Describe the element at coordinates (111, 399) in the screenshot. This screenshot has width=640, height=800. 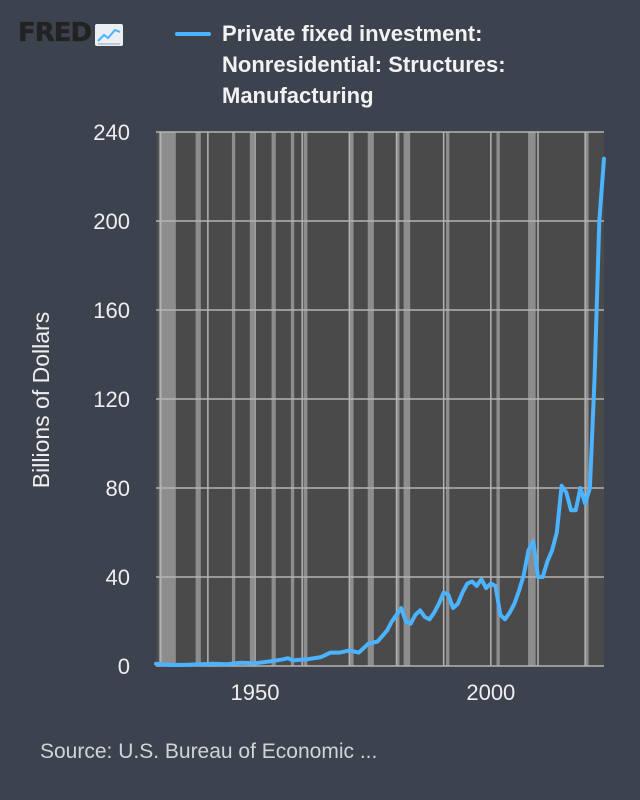
I see `y-tick-label-120: 120` at that location.